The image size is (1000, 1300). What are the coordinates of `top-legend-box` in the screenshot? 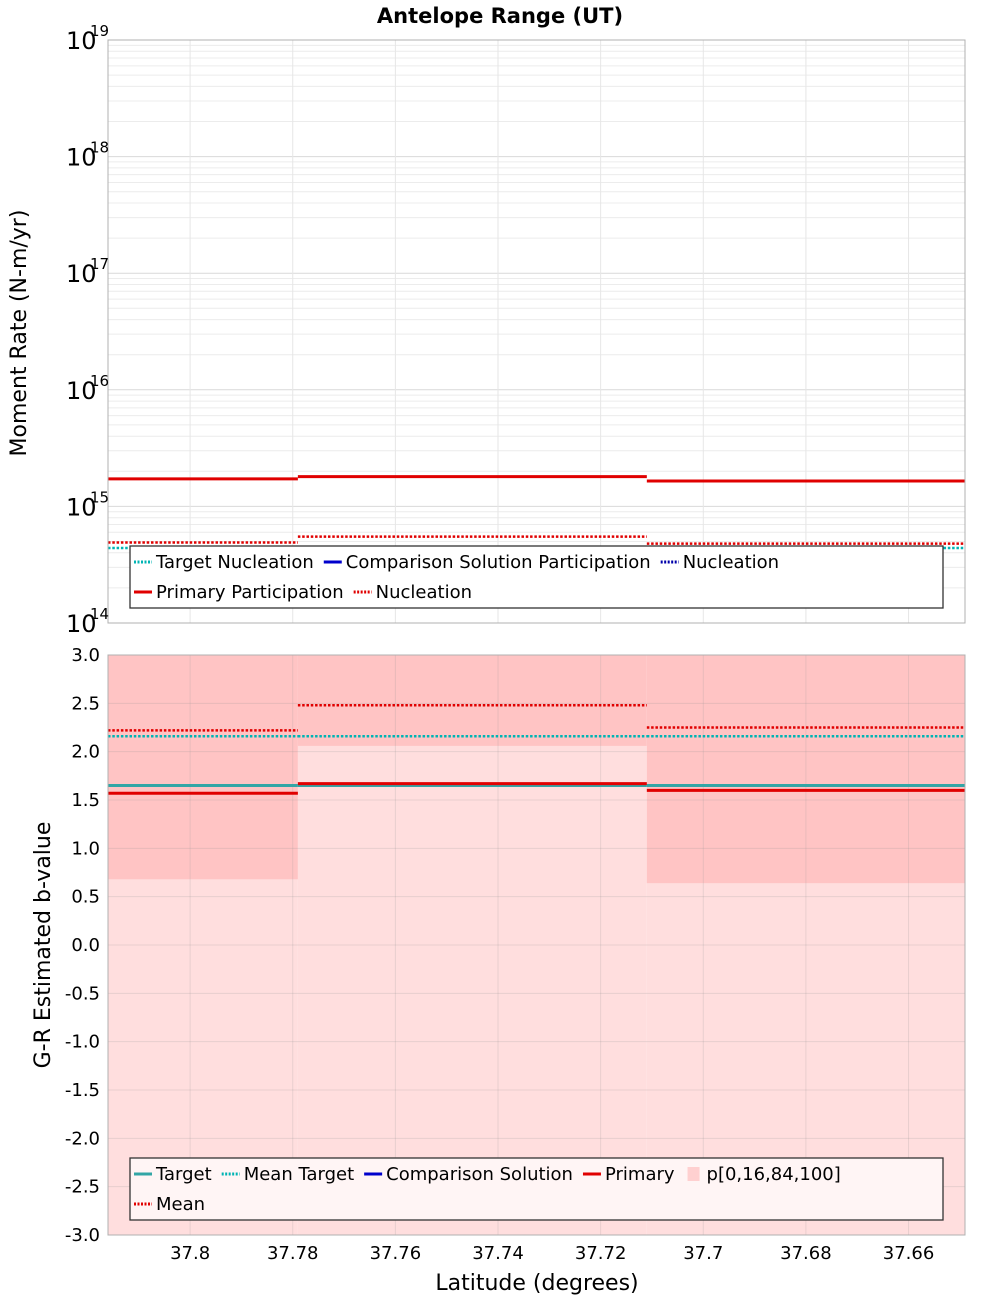 It's located at (536, 577).